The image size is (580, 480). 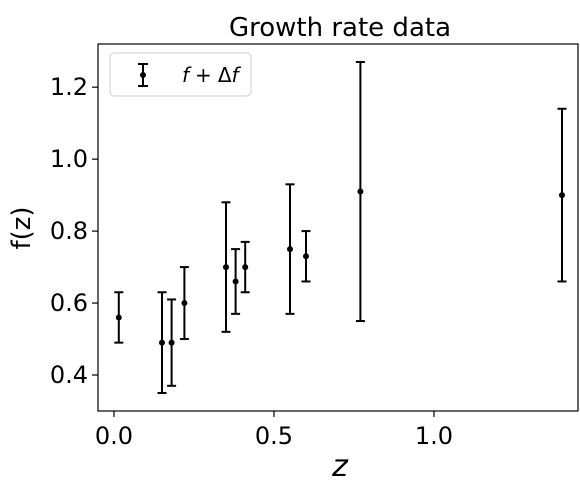 I want to click on legend-label: f + Δf, so click(x=212, y=75).